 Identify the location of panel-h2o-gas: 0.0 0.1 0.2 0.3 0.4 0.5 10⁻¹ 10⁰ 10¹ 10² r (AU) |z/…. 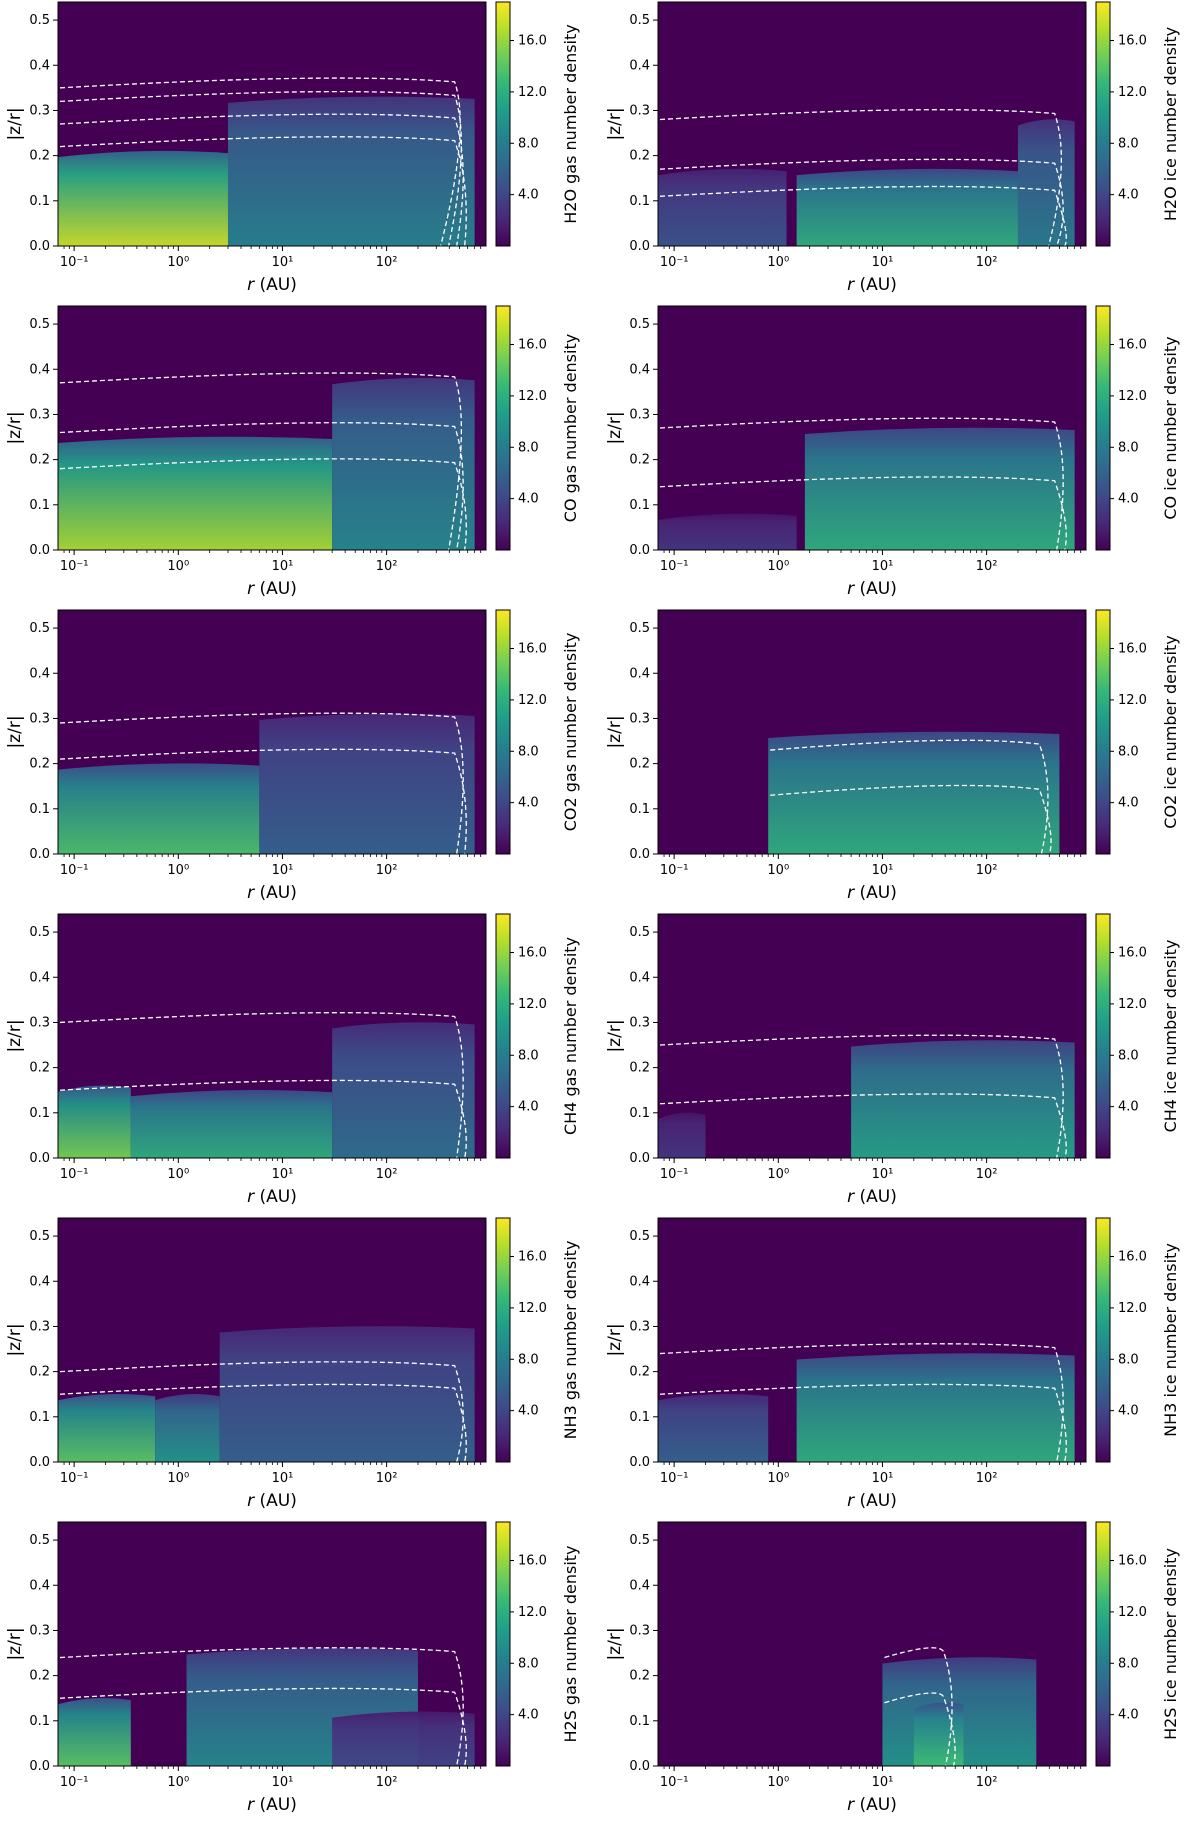
(300, 152).